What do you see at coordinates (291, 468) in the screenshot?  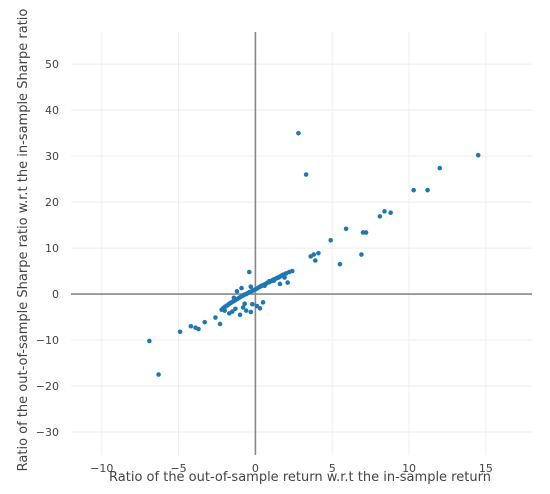 I see `x-tick-labels: −10 −5 0 5 10 15` at bounding box center [291, 468].